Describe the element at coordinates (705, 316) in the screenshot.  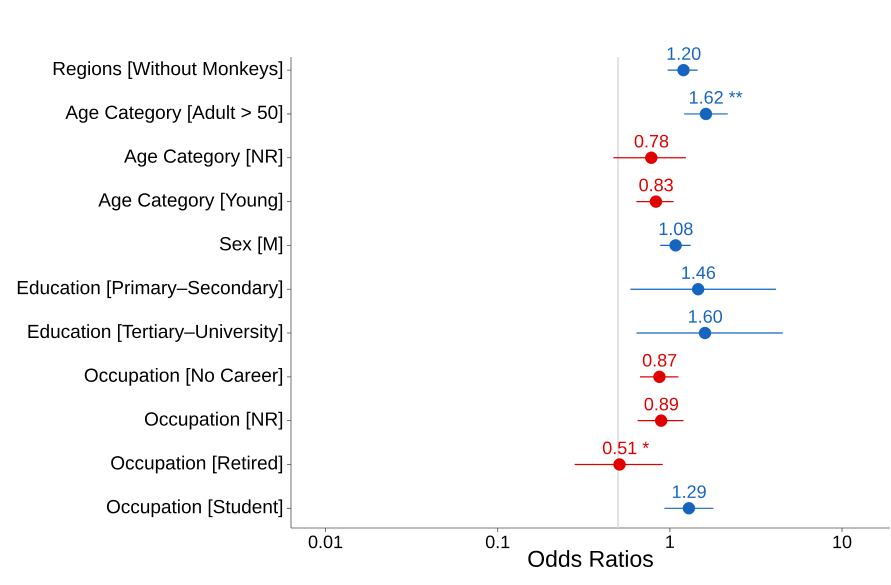
I see `data-label: 1.60` at that location.